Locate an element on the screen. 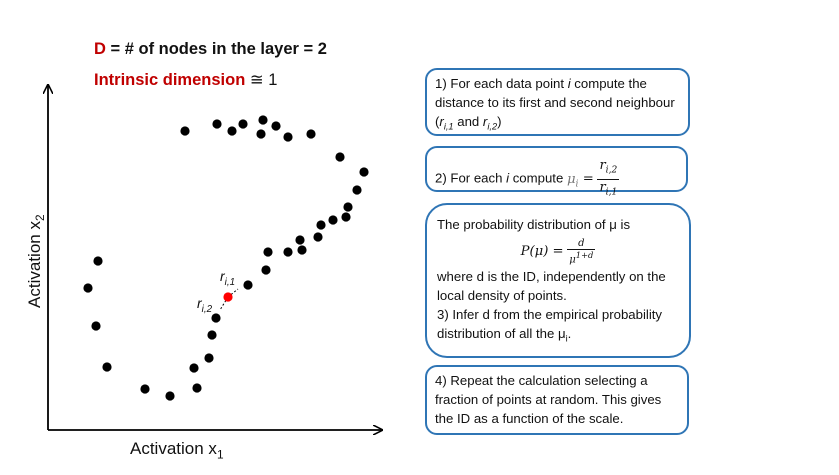 This screenshot has height=475, width=839. selected-data-point is located at coordinates (228, 297).